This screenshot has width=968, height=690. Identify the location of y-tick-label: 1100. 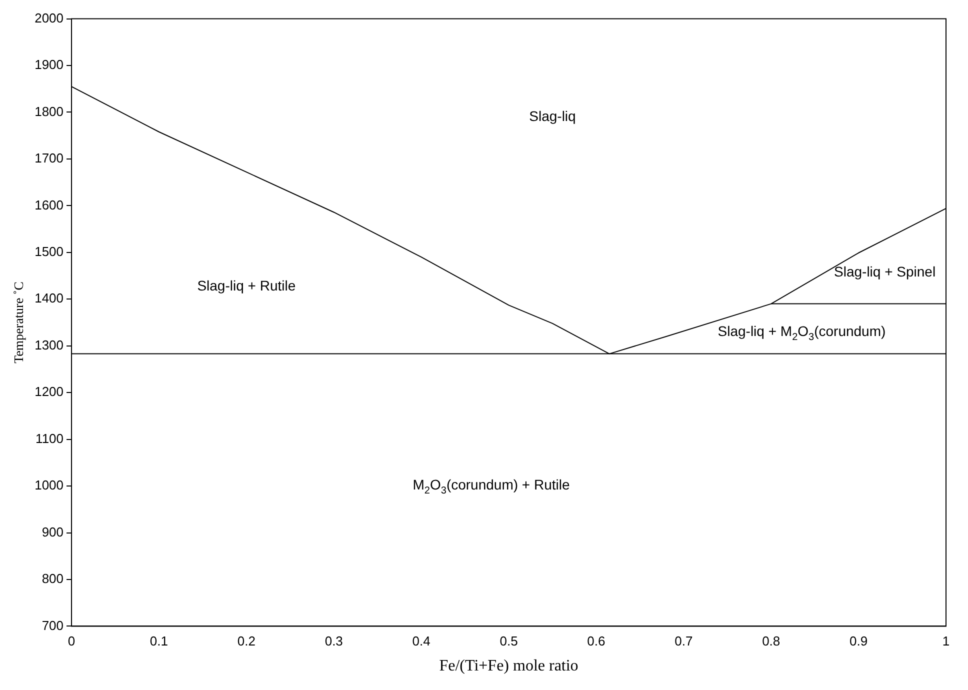
(50, 438).